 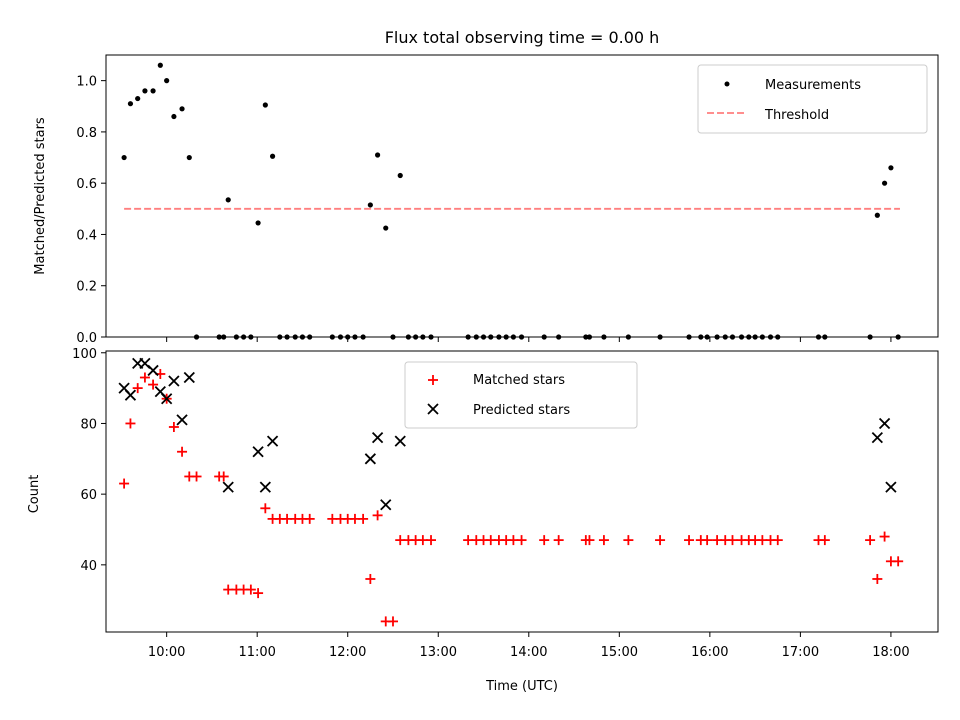 What do you see at coordinates (86, 287) in the screenshot?
I see `y-tick-label: 0.2` at bounding box center [86, 287].